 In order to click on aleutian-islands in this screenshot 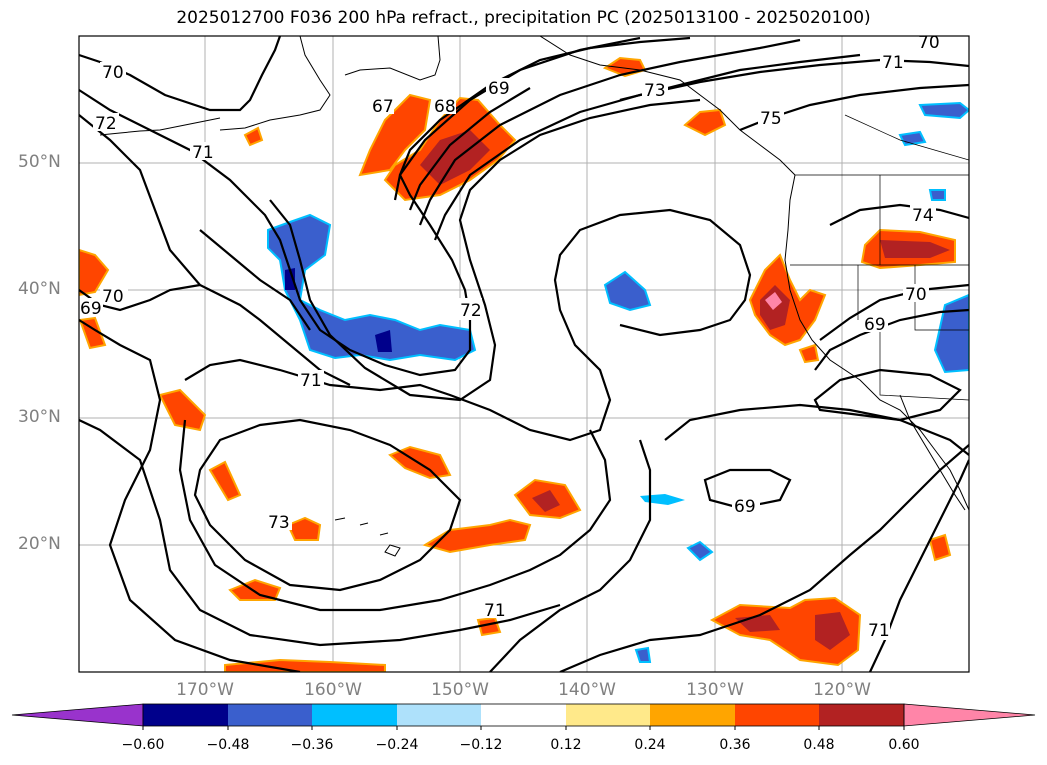, I will do `click(160, 126)`.